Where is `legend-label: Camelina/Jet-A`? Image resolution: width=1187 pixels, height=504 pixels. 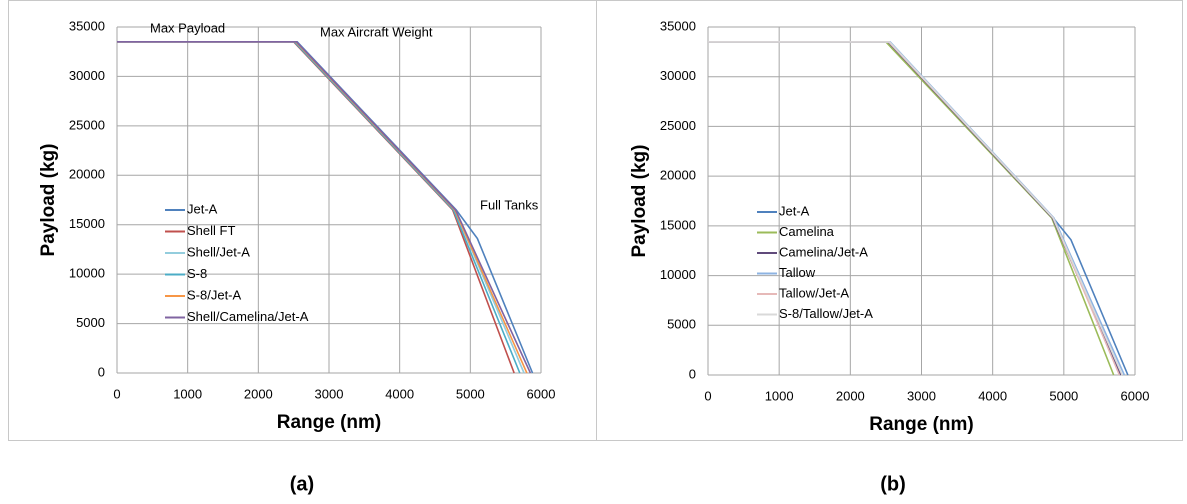
legend-label: Camelina/Jet-A is located at coordinates (823, 251).